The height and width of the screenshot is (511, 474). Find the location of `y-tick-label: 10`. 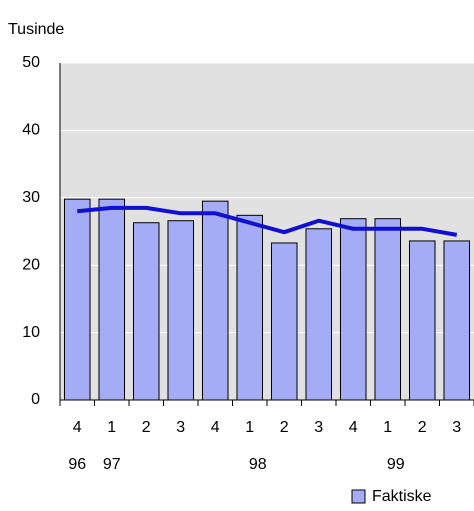

y-tick-label: 10 is located at coordinates (31, 332).